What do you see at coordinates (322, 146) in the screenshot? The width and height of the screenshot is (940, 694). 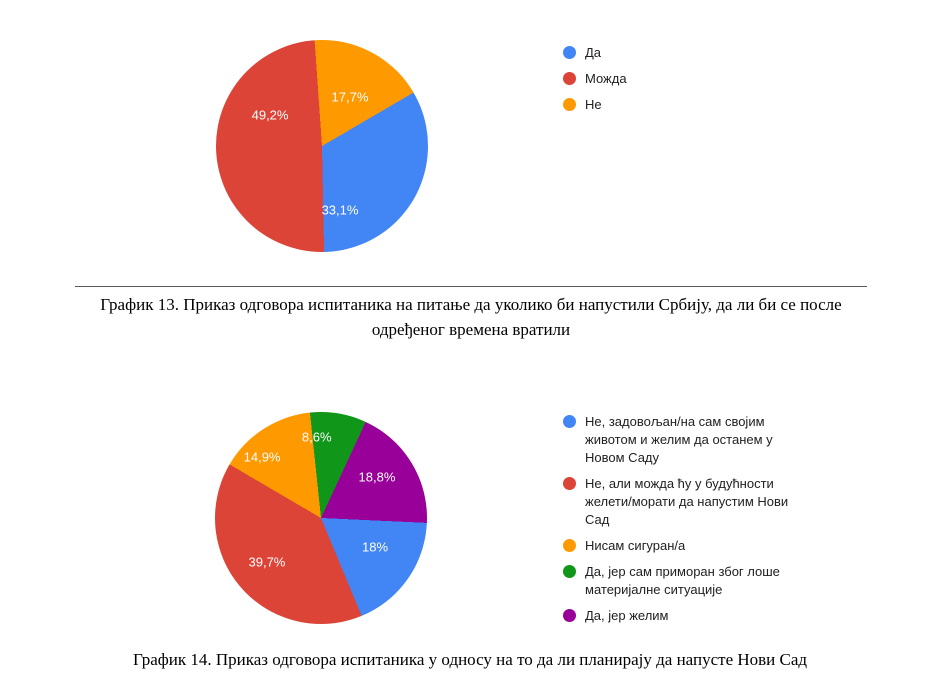 I see `pie-chart-grafik-13: 33,1% 49,2% 17,7%` at bounding box center [322, 146].